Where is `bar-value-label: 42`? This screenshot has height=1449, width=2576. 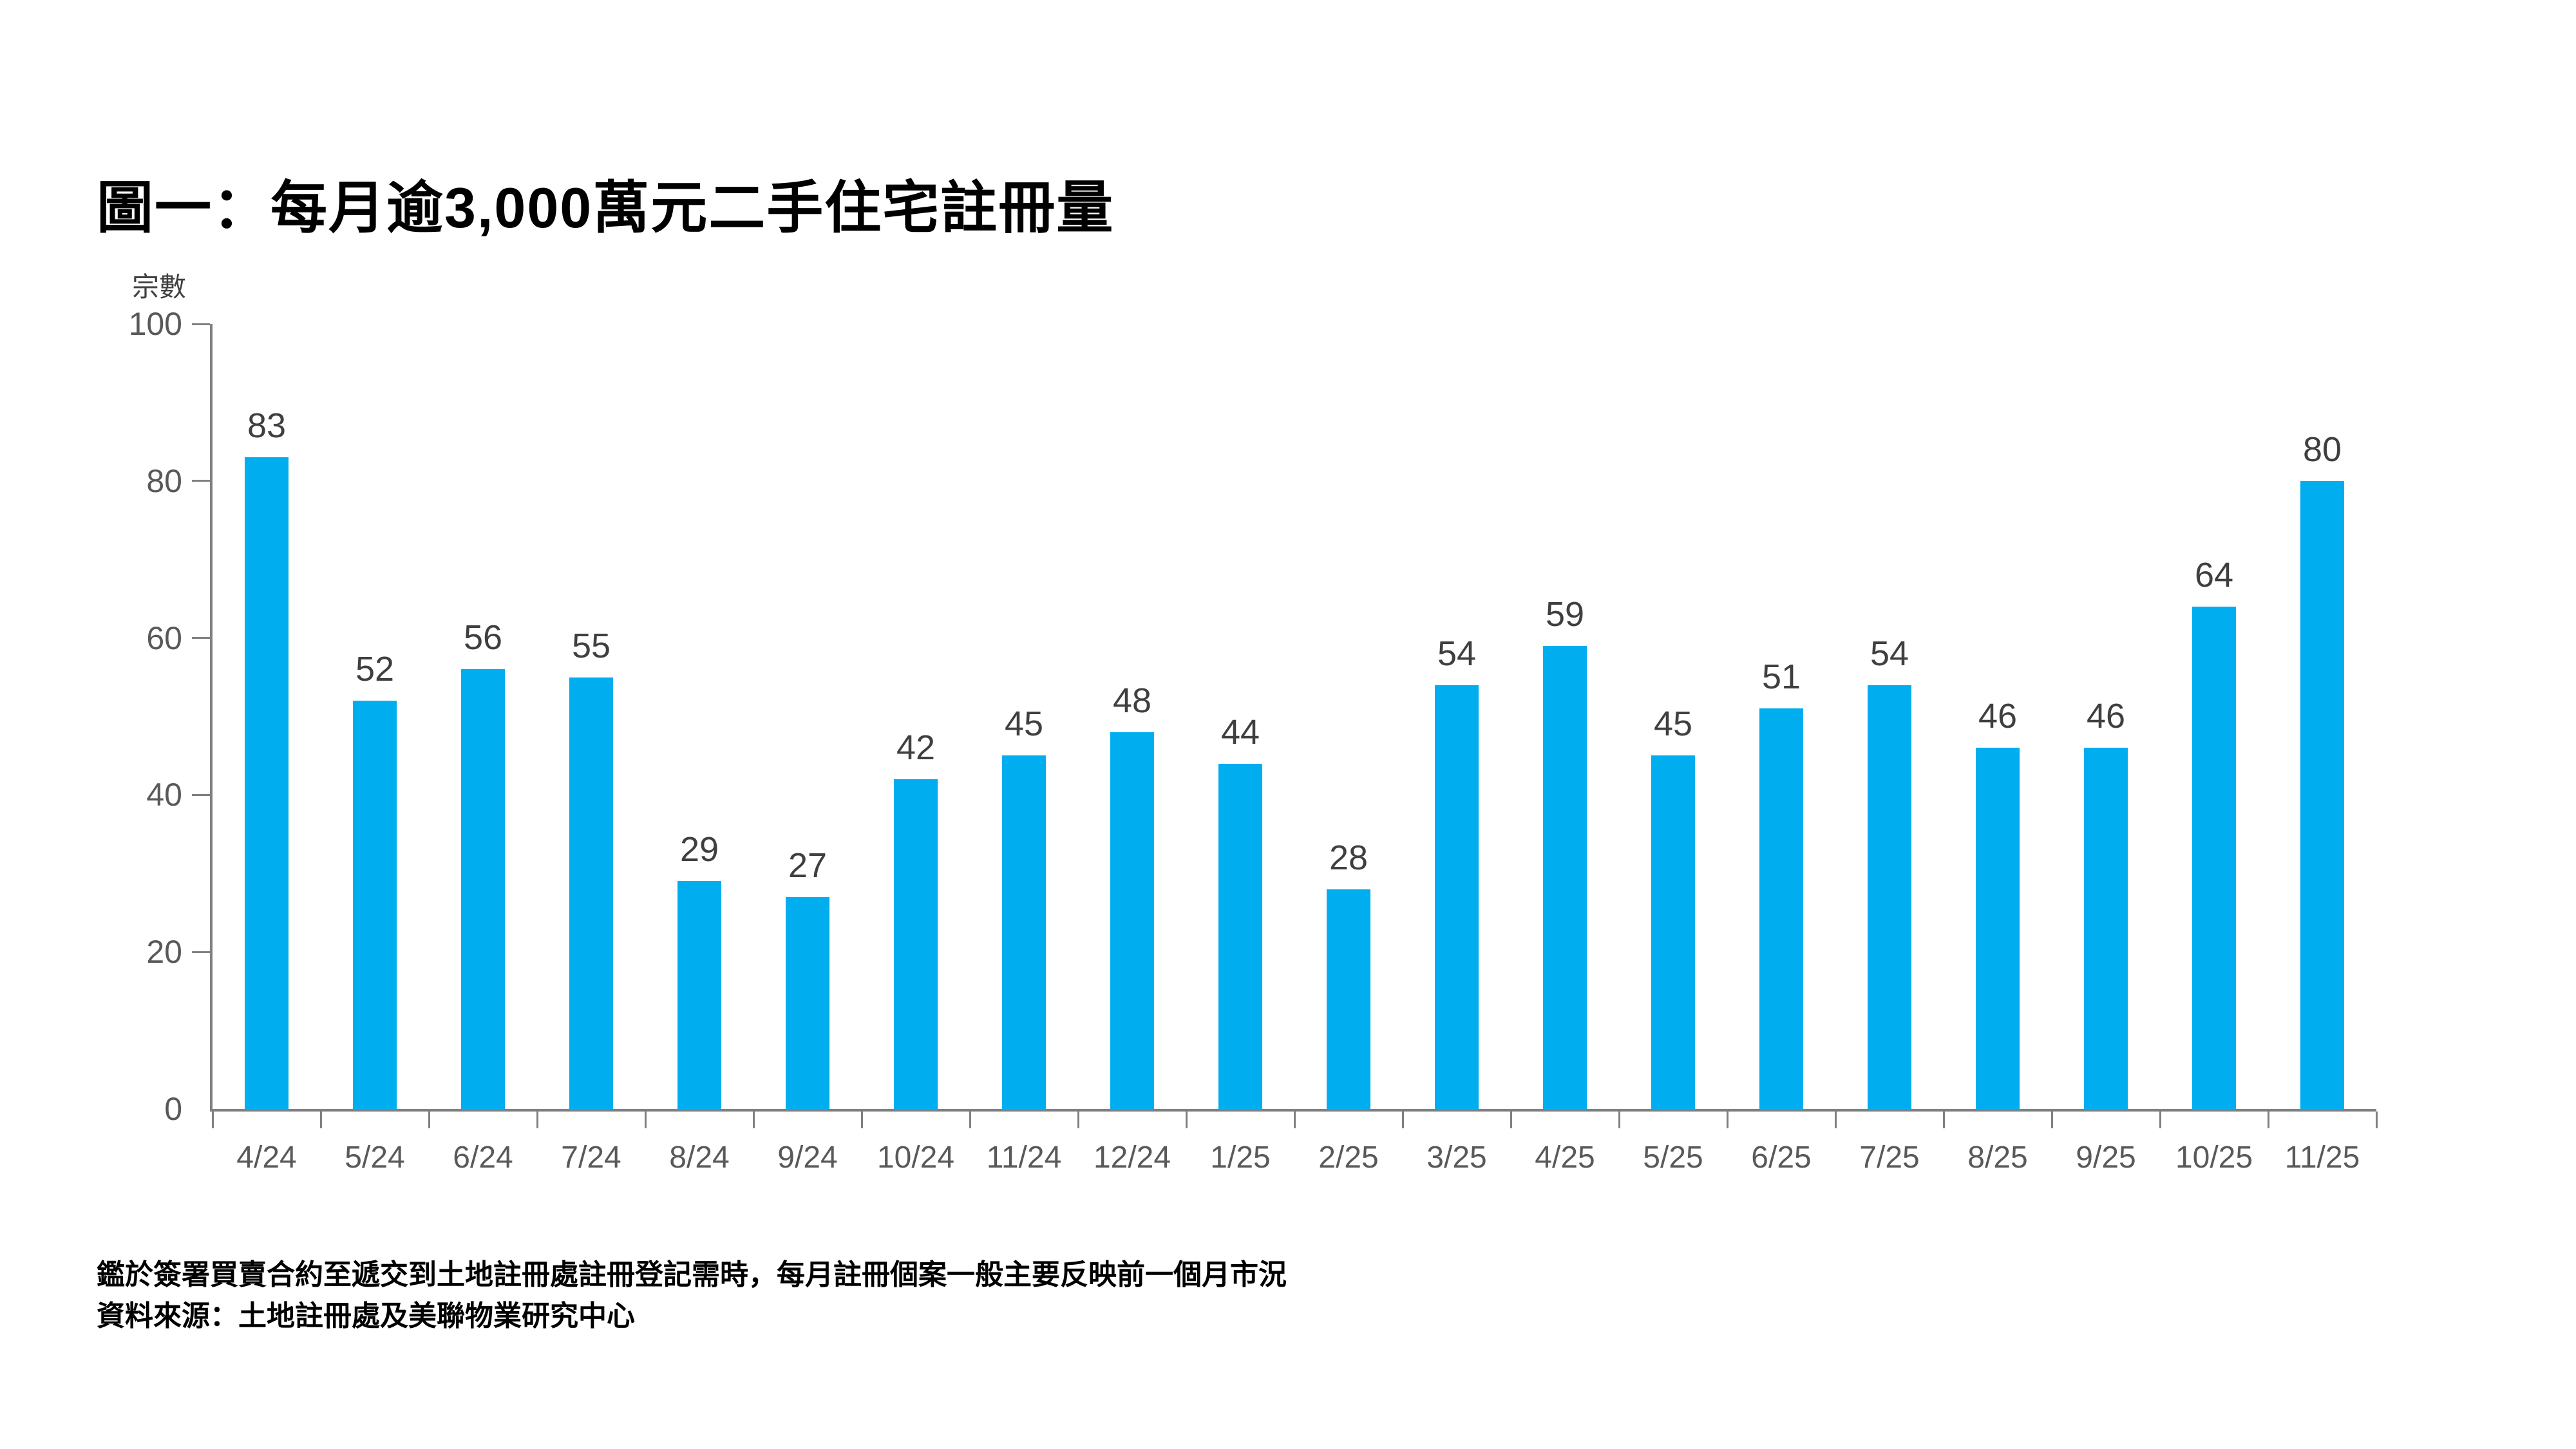 bar-value-label: 42 is located at coordinates (916, 748).